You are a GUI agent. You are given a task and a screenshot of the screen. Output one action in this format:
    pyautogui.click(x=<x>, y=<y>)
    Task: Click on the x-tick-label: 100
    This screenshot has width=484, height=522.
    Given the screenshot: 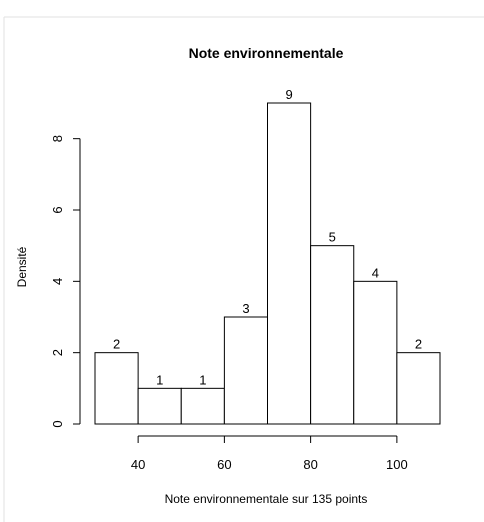 What is the action you would take?
    pyautogui.click(x=397, y=464)
    